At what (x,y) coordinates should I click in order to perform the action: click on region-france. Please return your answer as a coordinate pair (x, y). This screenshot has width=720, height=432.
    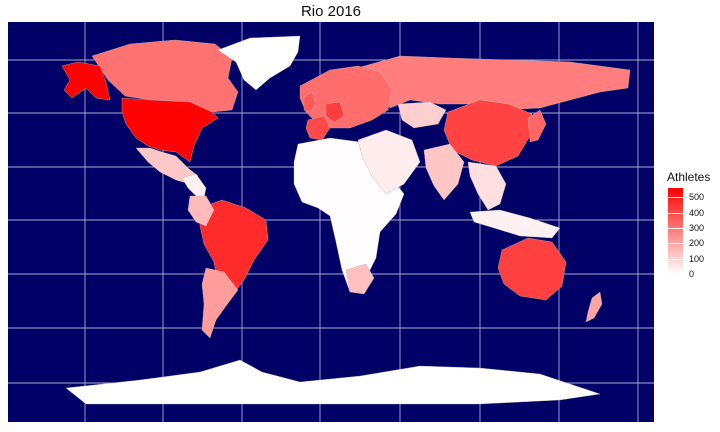
    Looking at the image, I should click on (318, 128).